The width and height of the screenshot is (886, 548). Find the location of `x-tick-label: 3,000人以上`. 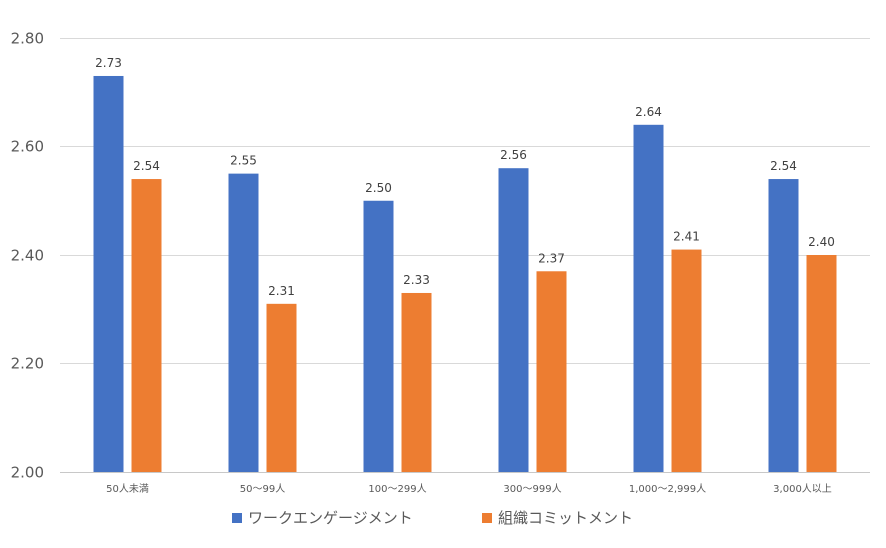

x-tick-label: 3,000人以上 is located at coordinates (802, 489).